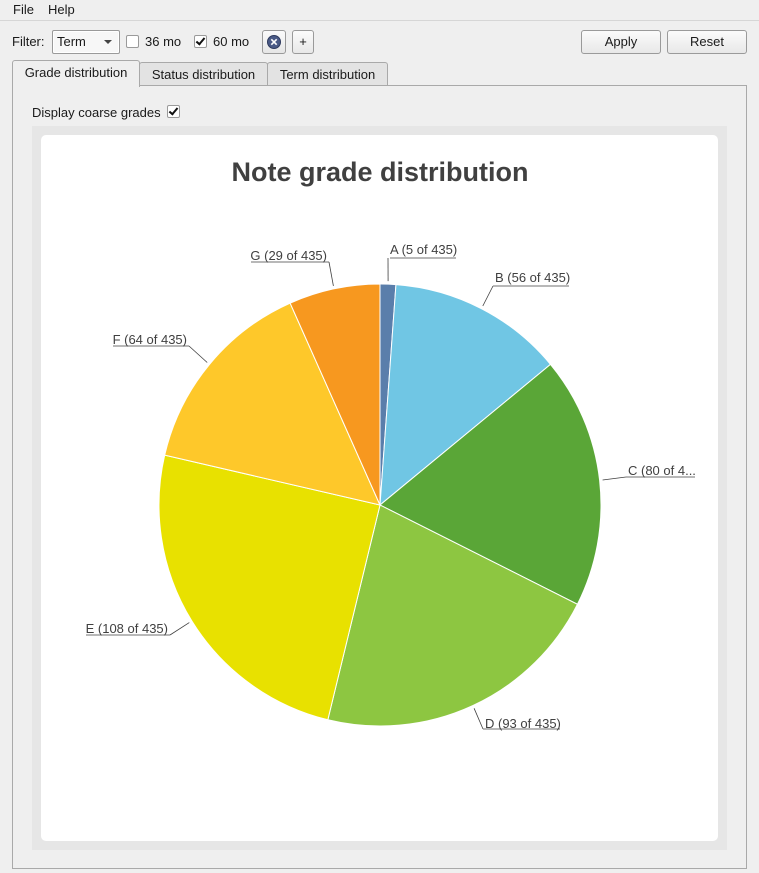  I want to click on pie-slice-e, so click(269, 587).